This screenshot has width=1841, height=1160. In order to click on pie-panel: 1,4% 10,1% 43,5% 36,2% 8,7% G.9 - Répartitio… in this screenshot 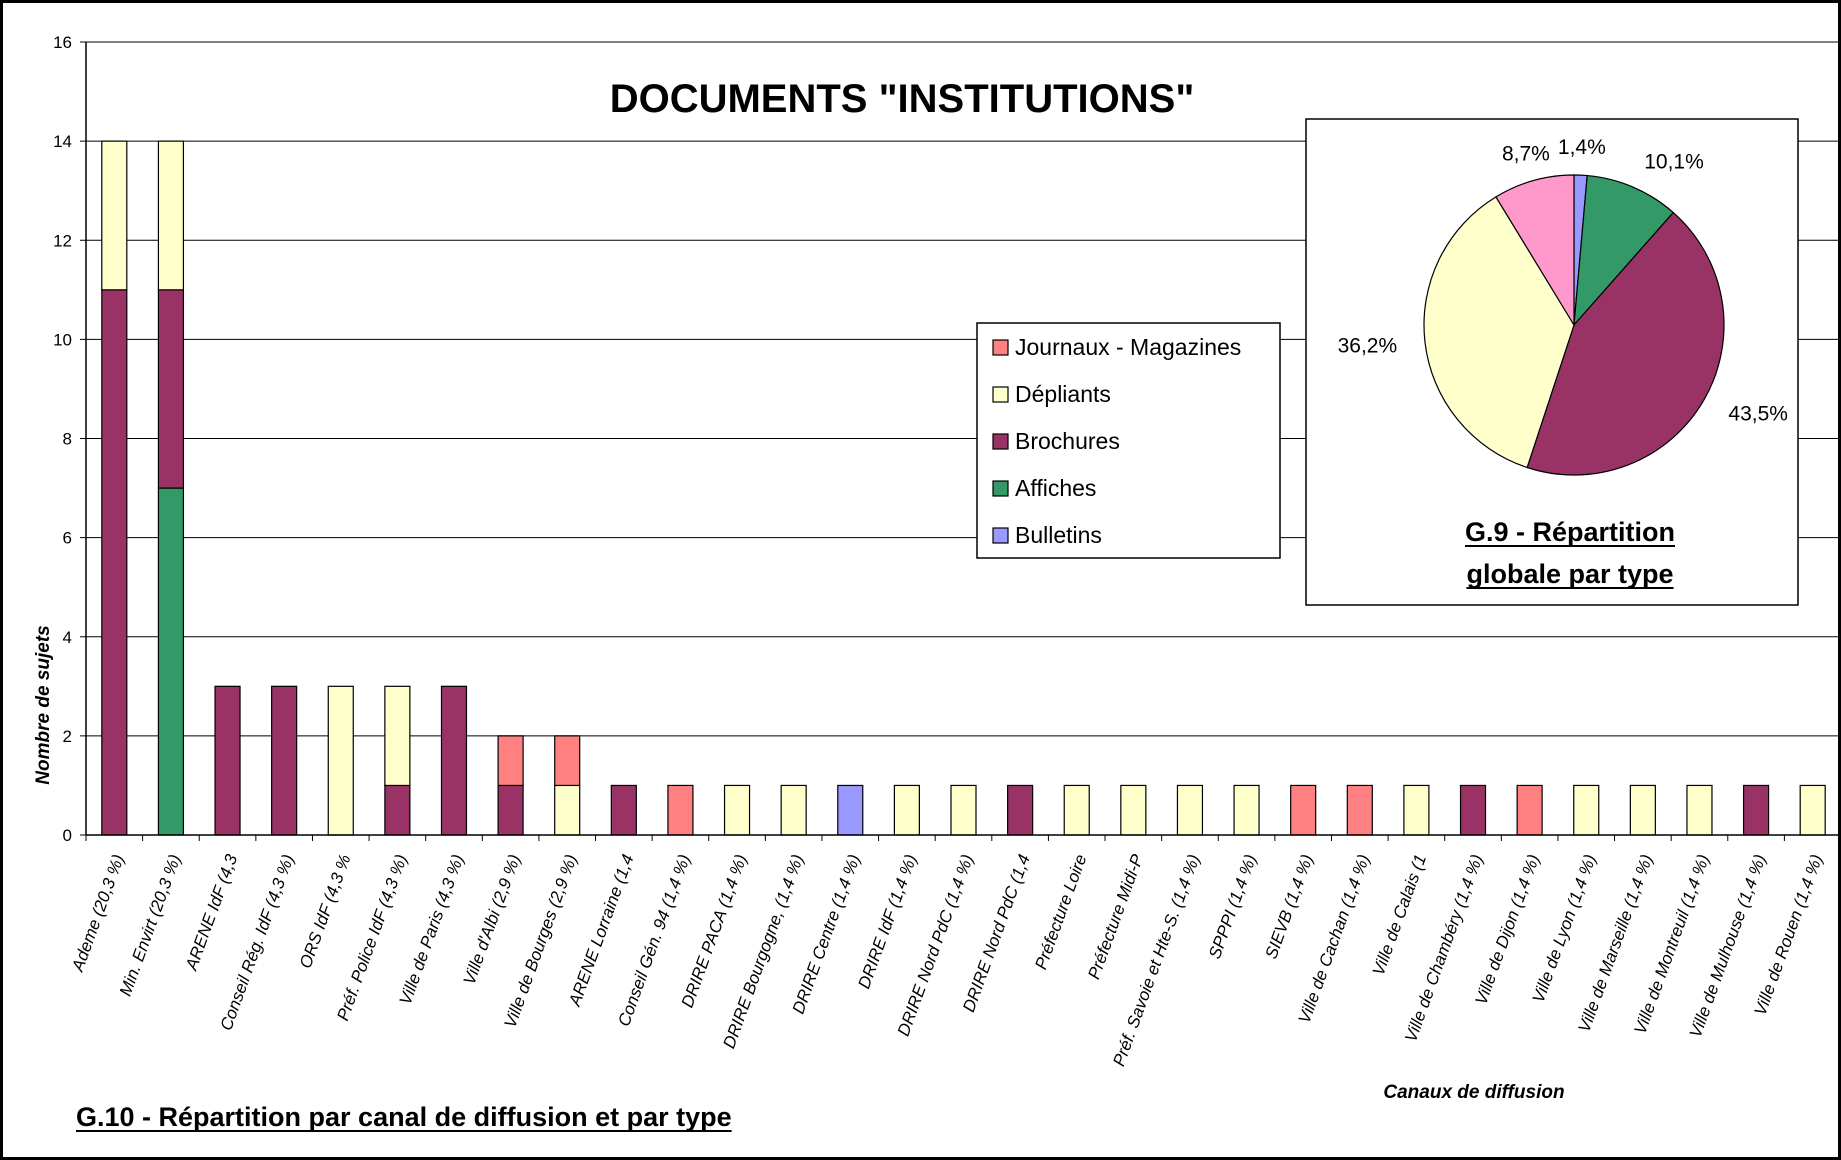, I will do `click(1552, 362)`.